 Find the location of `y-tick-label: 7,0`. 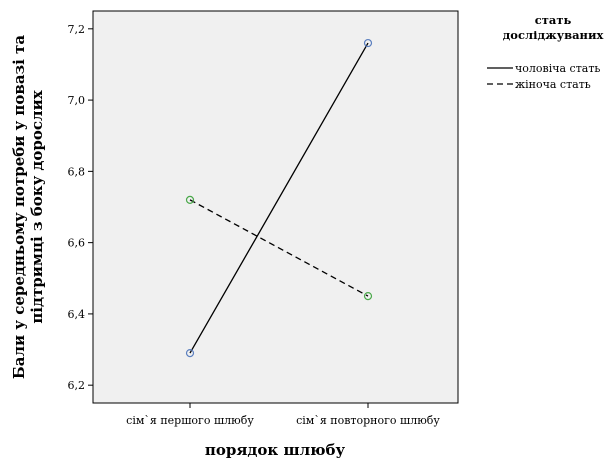

y-tick-label: 7,0 is located at coordinates (77, 100).